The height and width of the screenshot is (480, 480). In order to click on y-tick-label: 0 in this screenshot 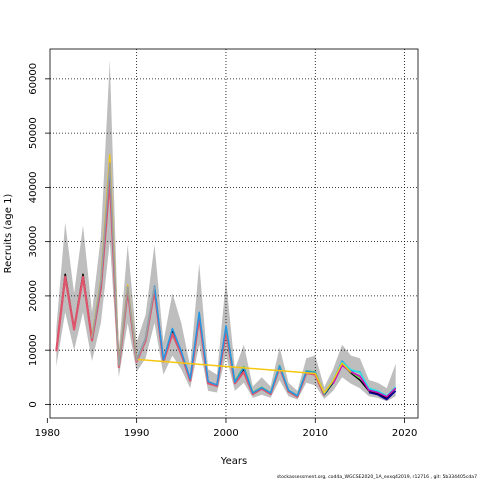, I will do `click(33, 404)`.